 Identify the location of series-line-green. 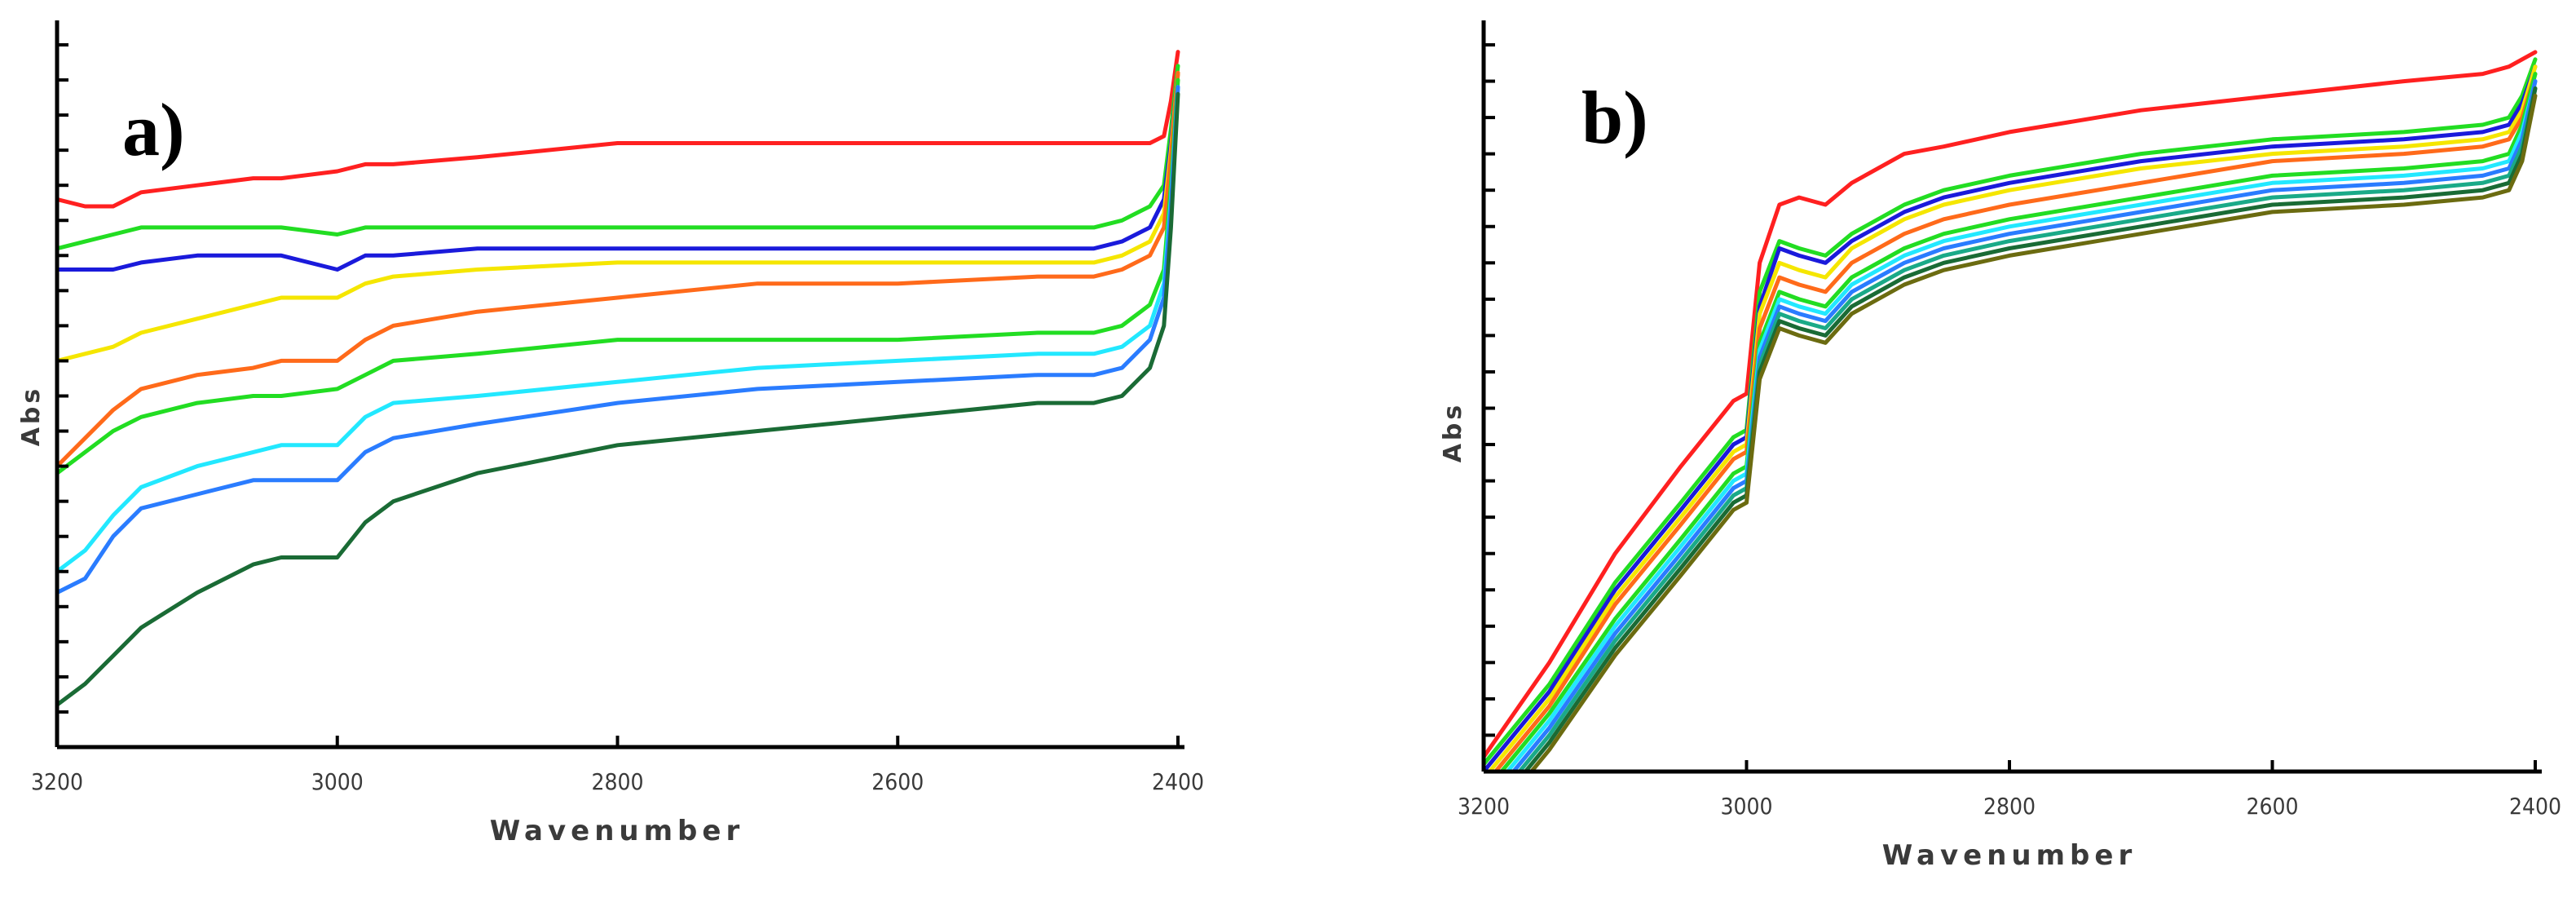
(618, 157).